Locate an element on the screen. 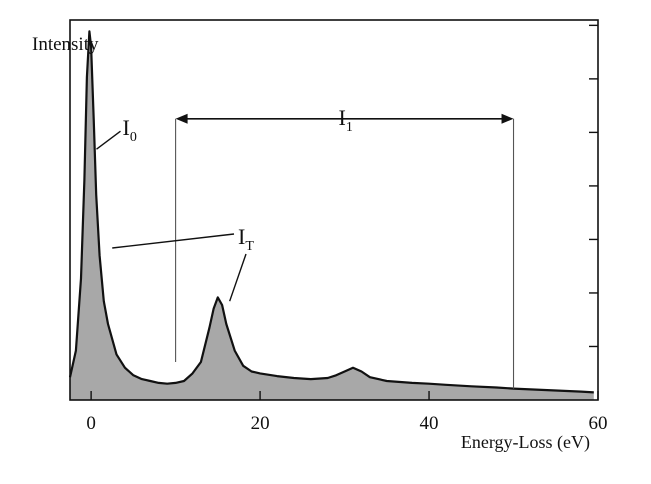  x-ticks is located at coordinates (344, 395).